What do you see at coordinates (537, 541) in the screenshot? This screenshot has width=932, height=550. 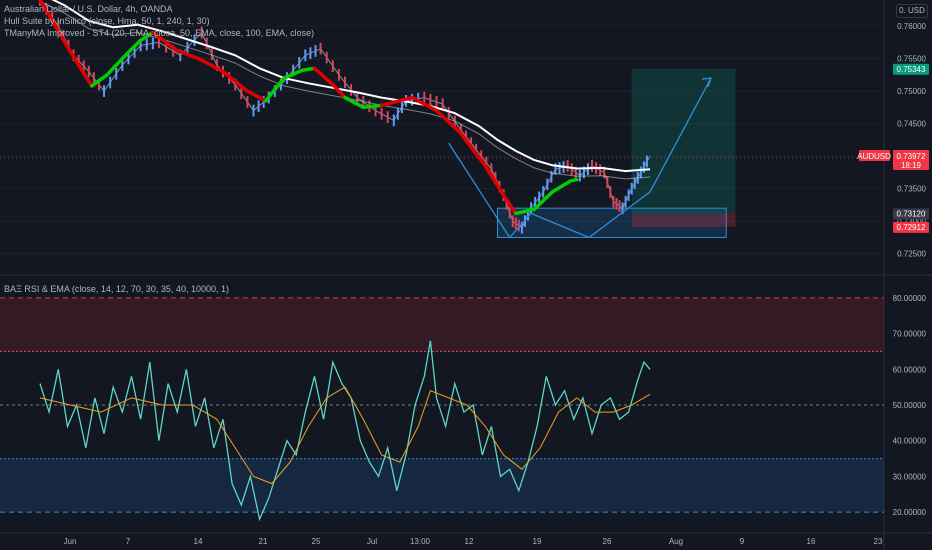 I see `time-tick-label: 19` at bounding box center [537, 541].